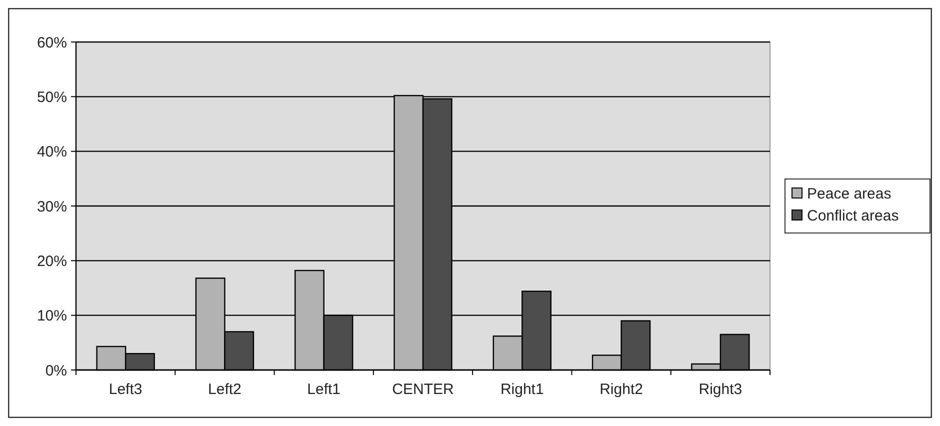  I want to click on x-tick-label: Left1, so click(324, 389).